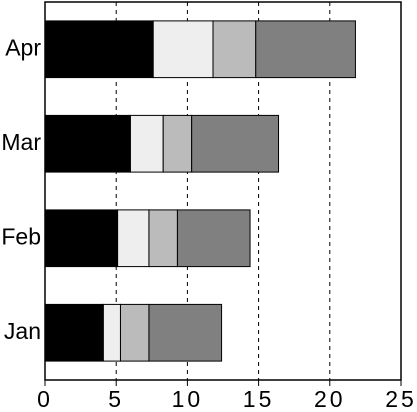 This screenshot has height=412, width=417. What do you see at coordinates (22, 331) in the screenshot?
I see `y-tick-label: Jan` at bounding box center [22, 331].